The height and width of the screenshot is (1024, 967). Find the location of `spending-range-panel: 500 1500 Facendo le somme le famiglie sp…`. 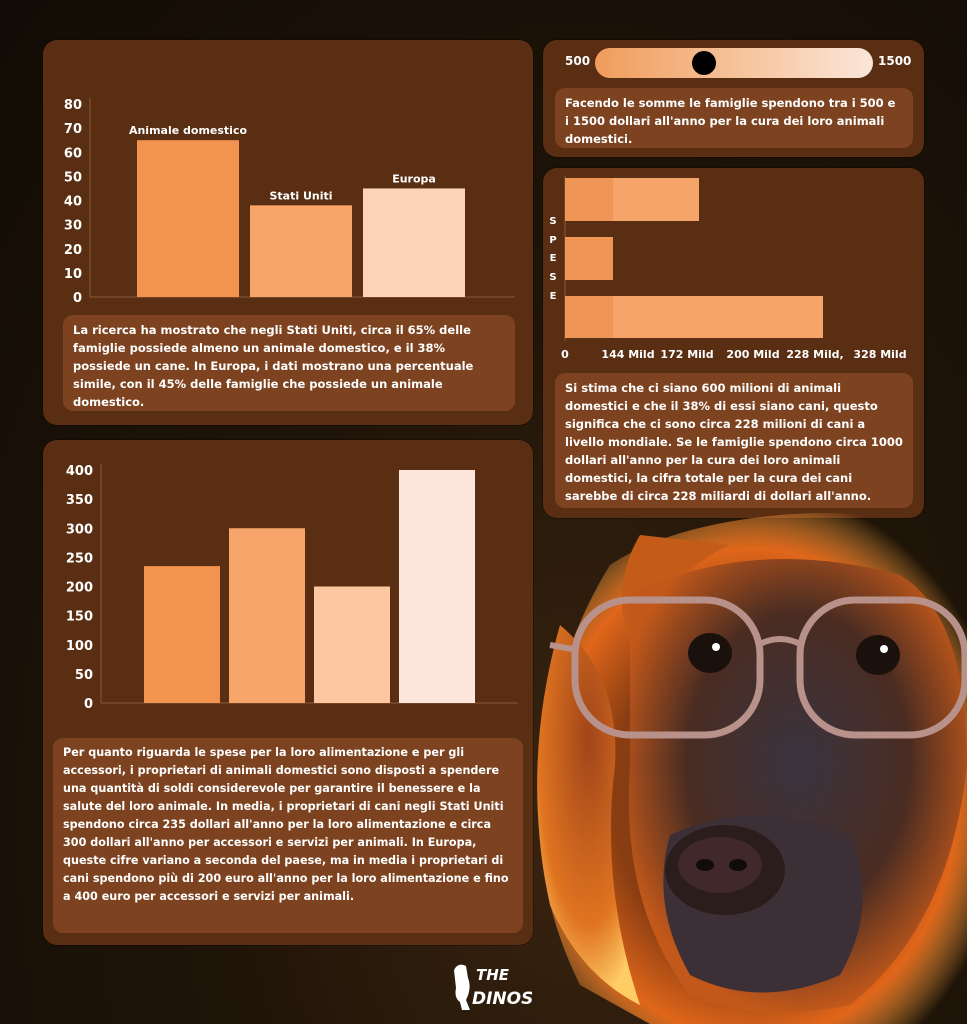

spending-range-panel: 500 1500 Facendo le somme le famiglie sp… is located at coordinates (733, 98).